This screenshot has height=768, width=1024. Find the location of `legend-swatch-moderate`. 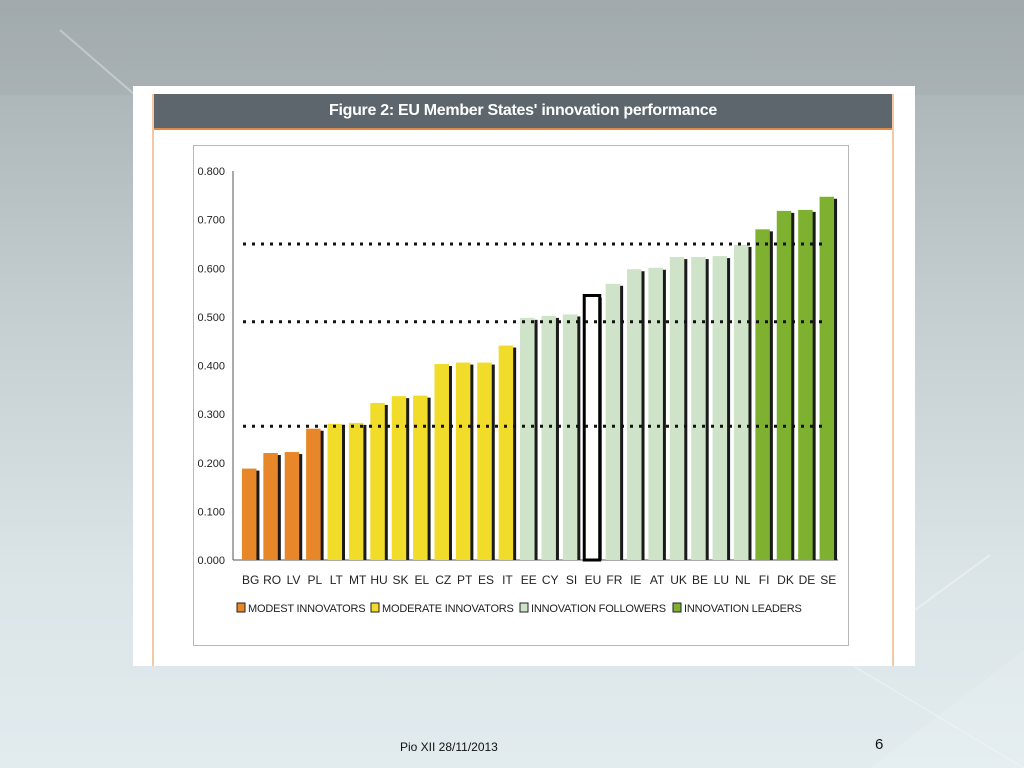

legend-swatch-moderate is located at coordinates (375, 607).